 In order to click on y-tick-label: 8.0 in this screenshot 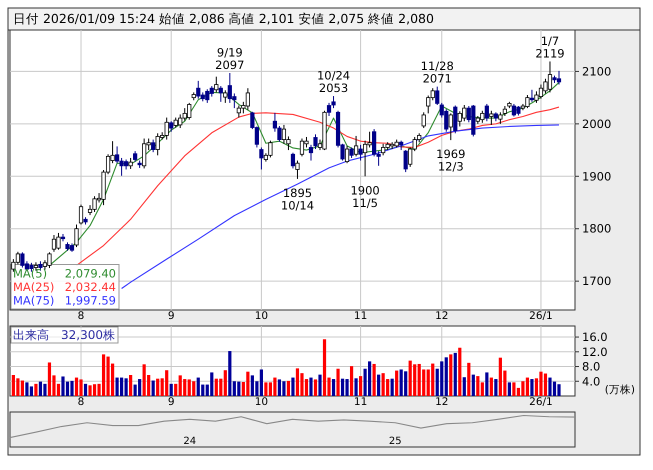, I will do `click(591, 367)`.